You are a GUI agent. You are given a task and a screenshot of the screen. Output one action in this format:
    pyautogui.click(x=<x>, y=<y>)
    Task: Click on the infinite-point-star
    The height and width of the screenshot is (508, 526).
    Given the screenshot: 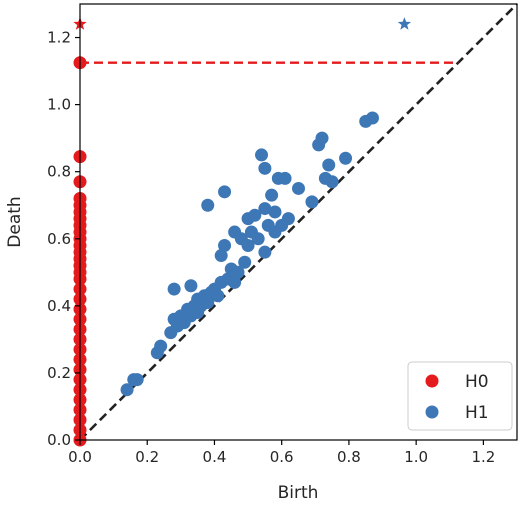 What is the action you would take?
    pyautogui.click(x=404, y=23)
    